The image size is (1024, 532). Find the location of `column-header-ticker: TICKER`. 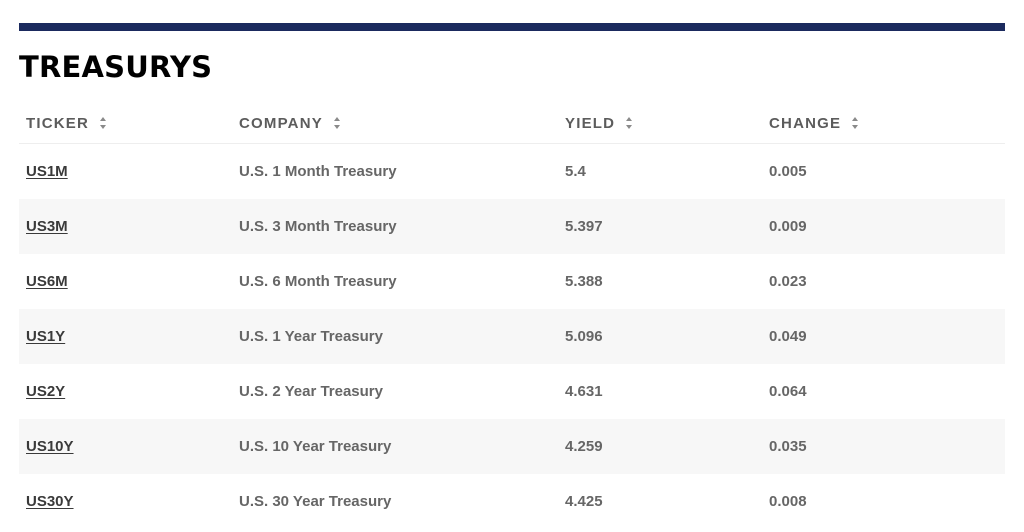

column-header-ticker: TICKER is located at coordinates (129, 123).